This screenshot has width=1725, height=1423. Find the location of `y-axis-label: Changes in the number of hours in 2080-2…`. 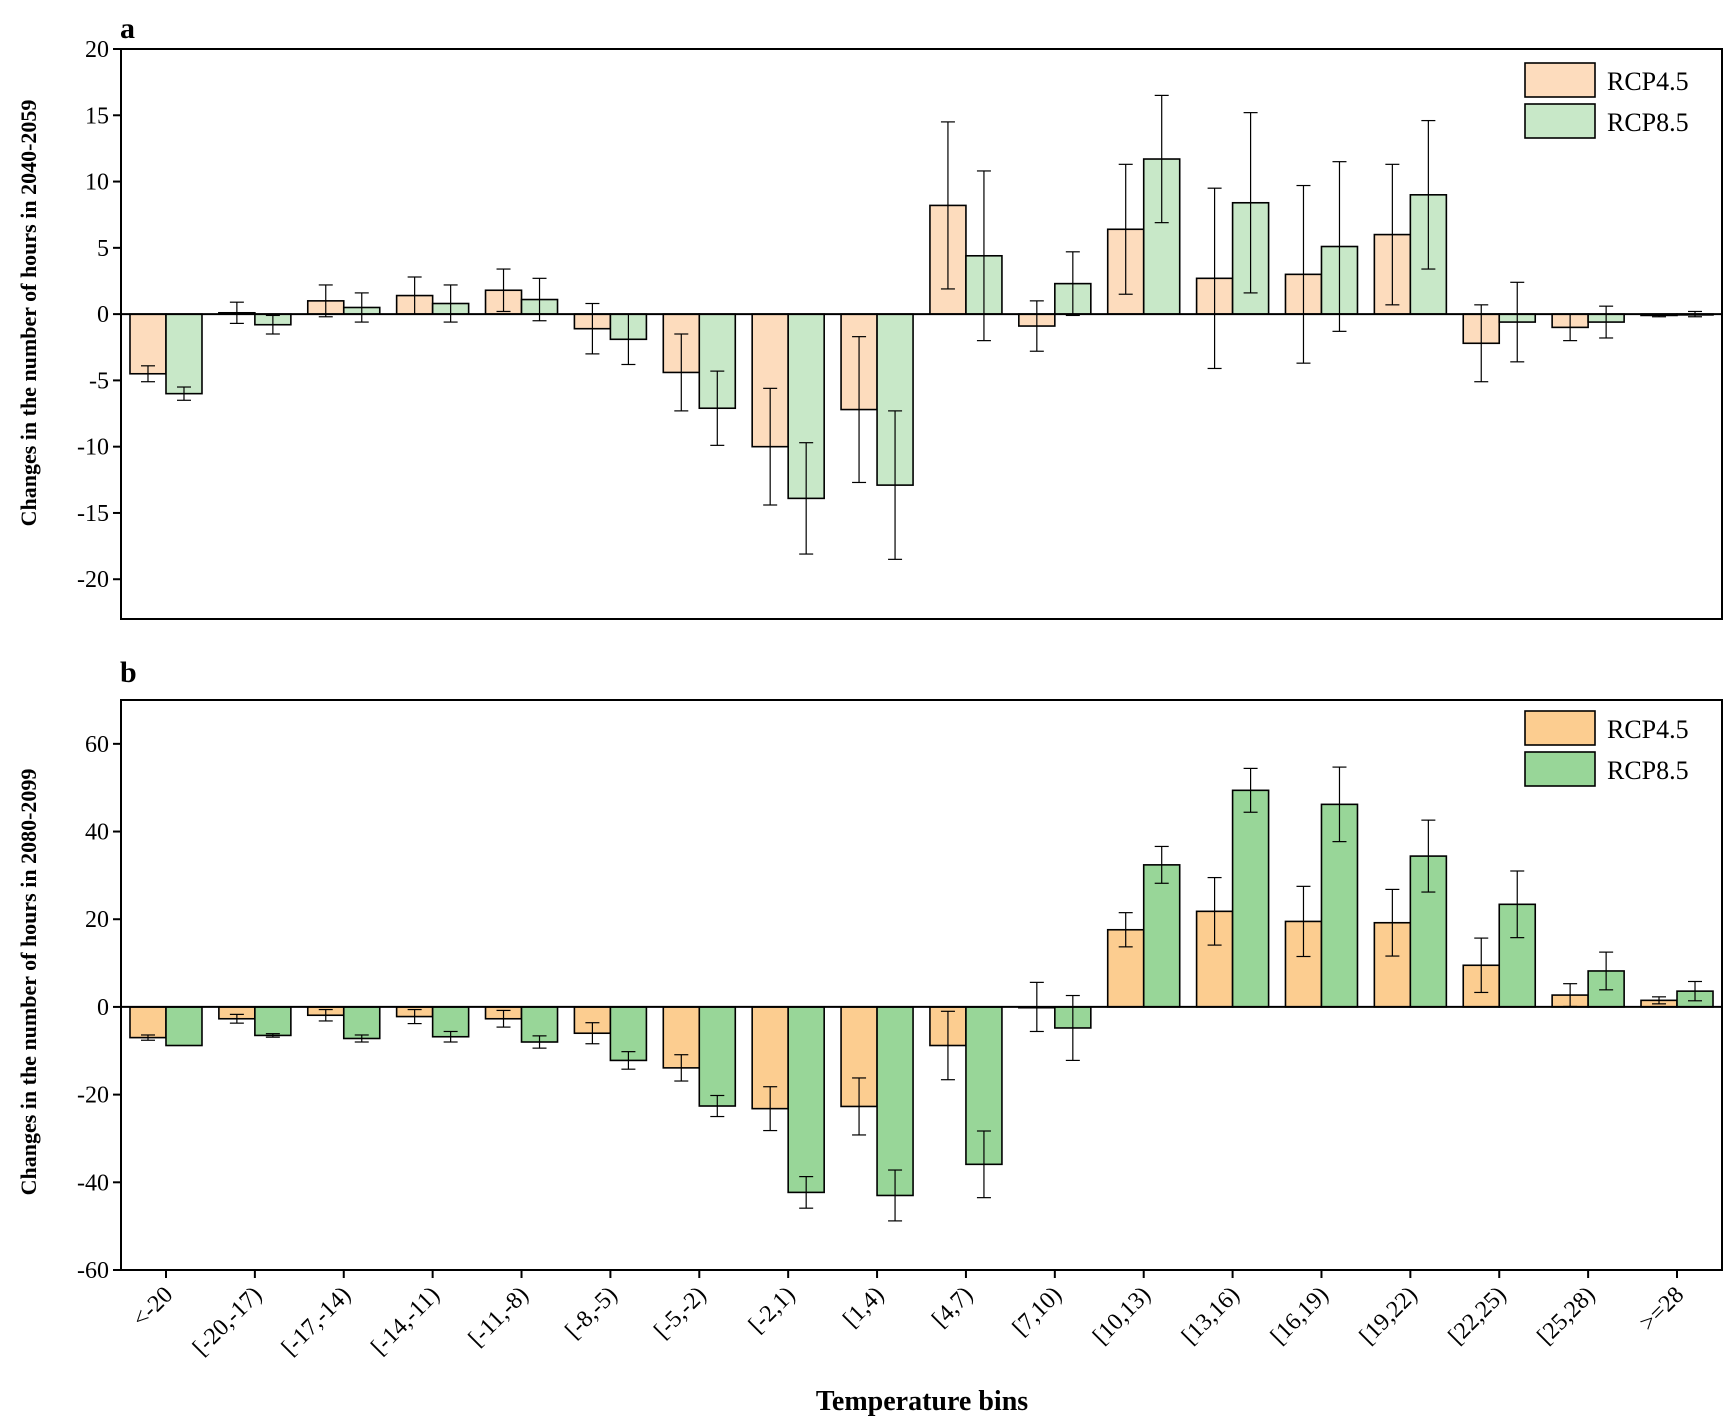

y-axis-label: Changes in the number of hours in 2080-2… is located at coordinates (28, 982).